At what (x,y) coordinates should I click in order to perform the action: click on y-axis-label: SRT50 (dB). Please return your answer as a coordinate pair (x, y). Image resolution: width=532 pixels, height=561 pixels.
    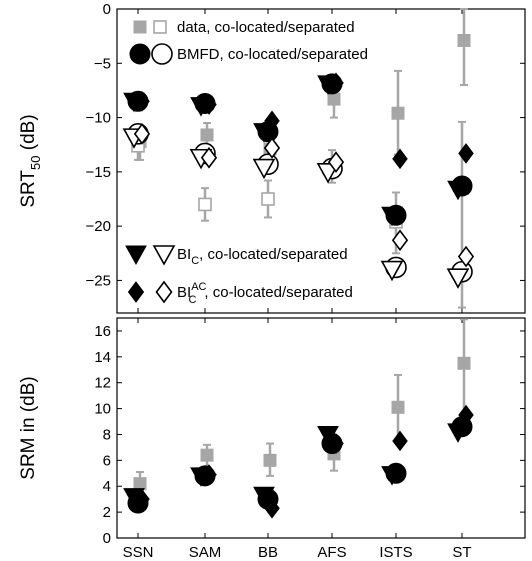
    Looking at the image, I should click on (30, 160).